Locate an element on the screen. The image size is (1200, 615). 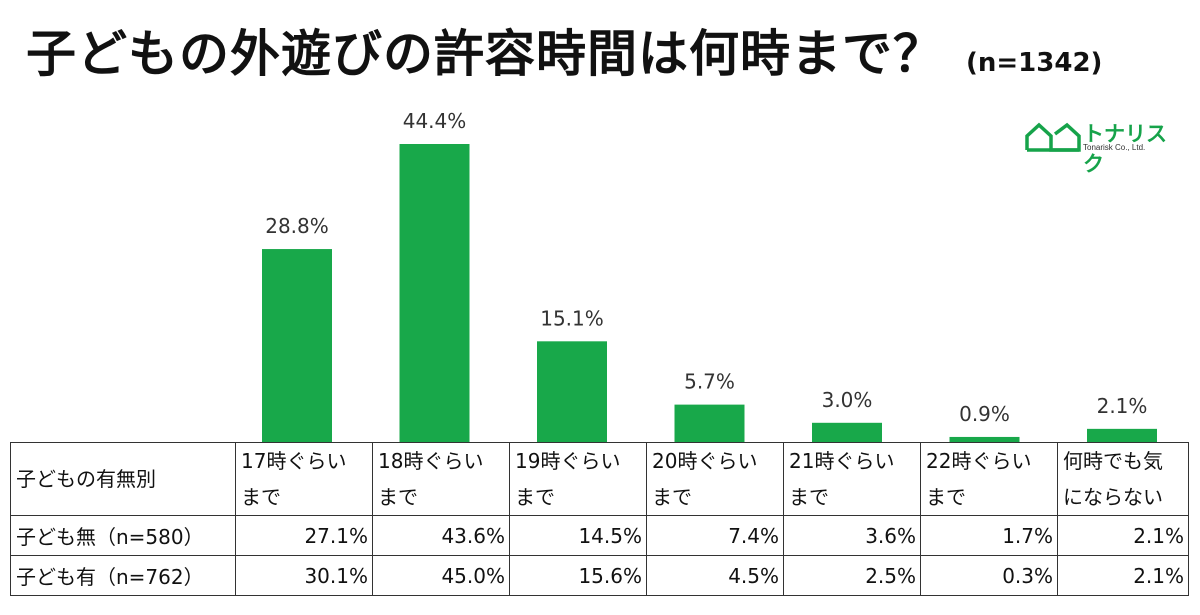
table-col-header: 22時ぐらい まで is located at coordinates (989, 479).